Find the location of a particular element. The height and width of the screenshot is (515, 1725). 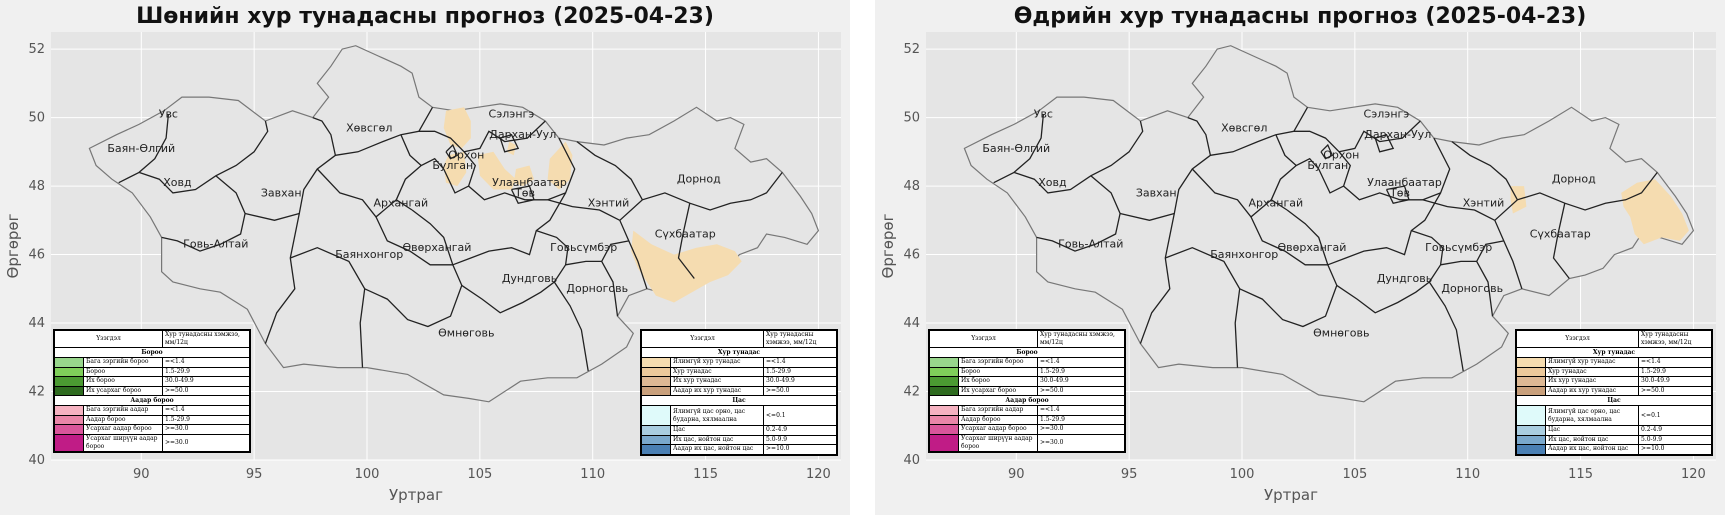

y-tick-label: 50 is located at coordinates (36, 118).